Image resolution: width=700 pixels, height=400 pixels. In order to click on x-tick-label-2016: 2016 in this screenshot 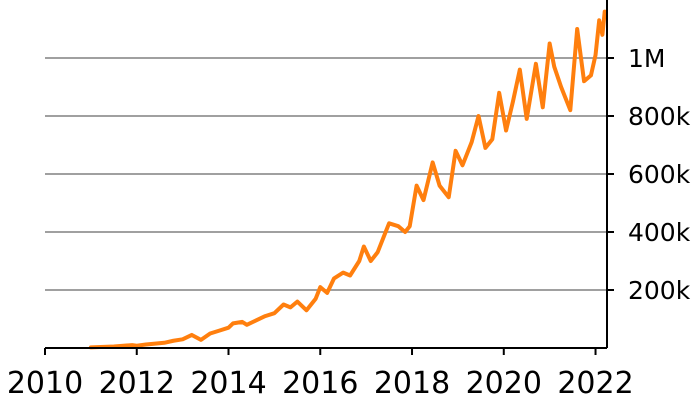, I will do `click(320, 383)`.